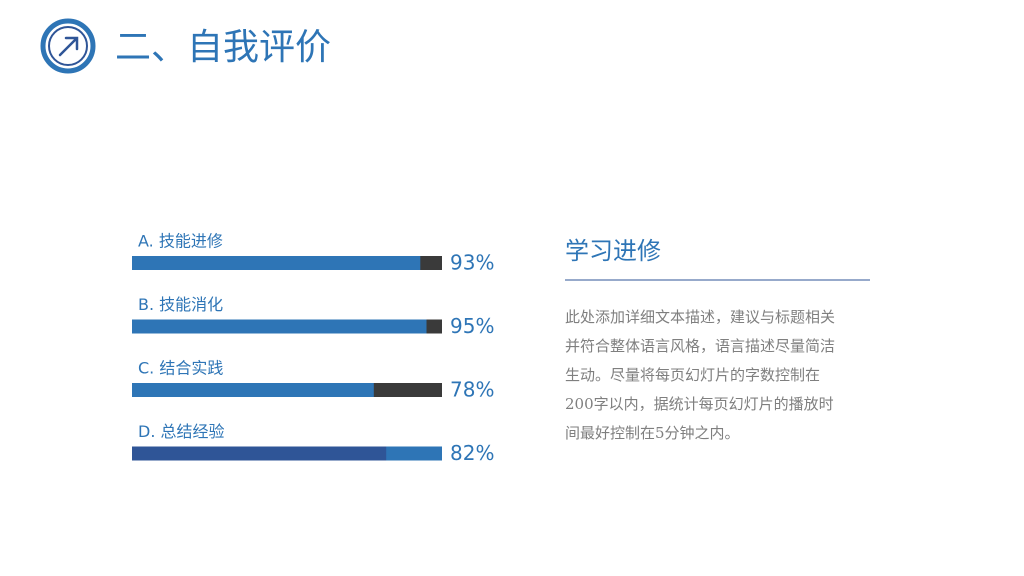  I want to click on value-label: 82%, so click(472, 453).